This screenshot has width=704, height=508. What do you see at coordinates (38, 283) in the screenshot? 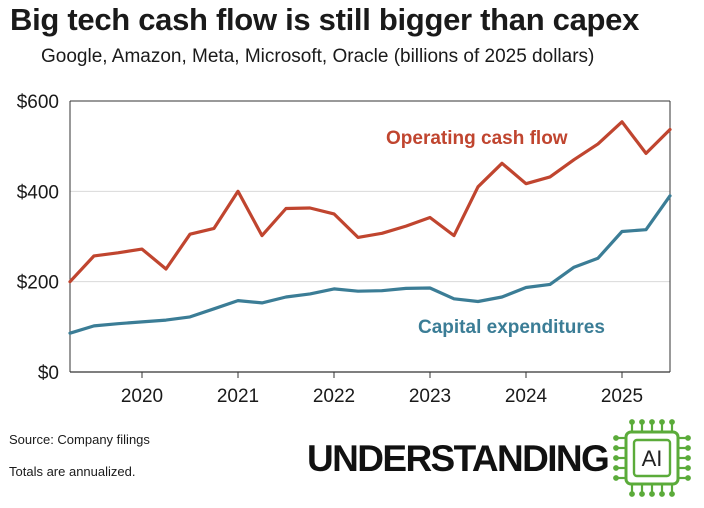
I see `y-tick-label: $200` at bounding box center [38, 283].